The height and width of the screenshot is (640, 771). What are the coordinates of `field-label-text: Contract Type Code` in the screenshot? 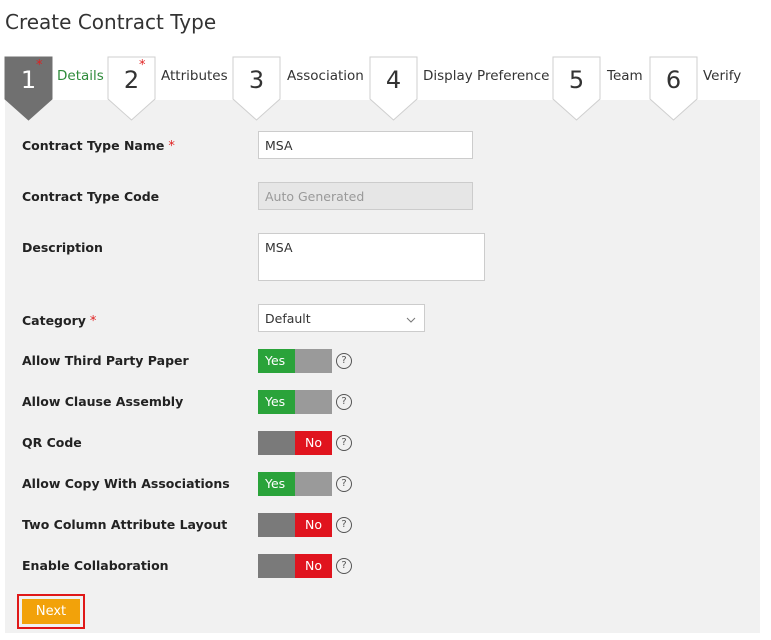 It's located at (91, 196).